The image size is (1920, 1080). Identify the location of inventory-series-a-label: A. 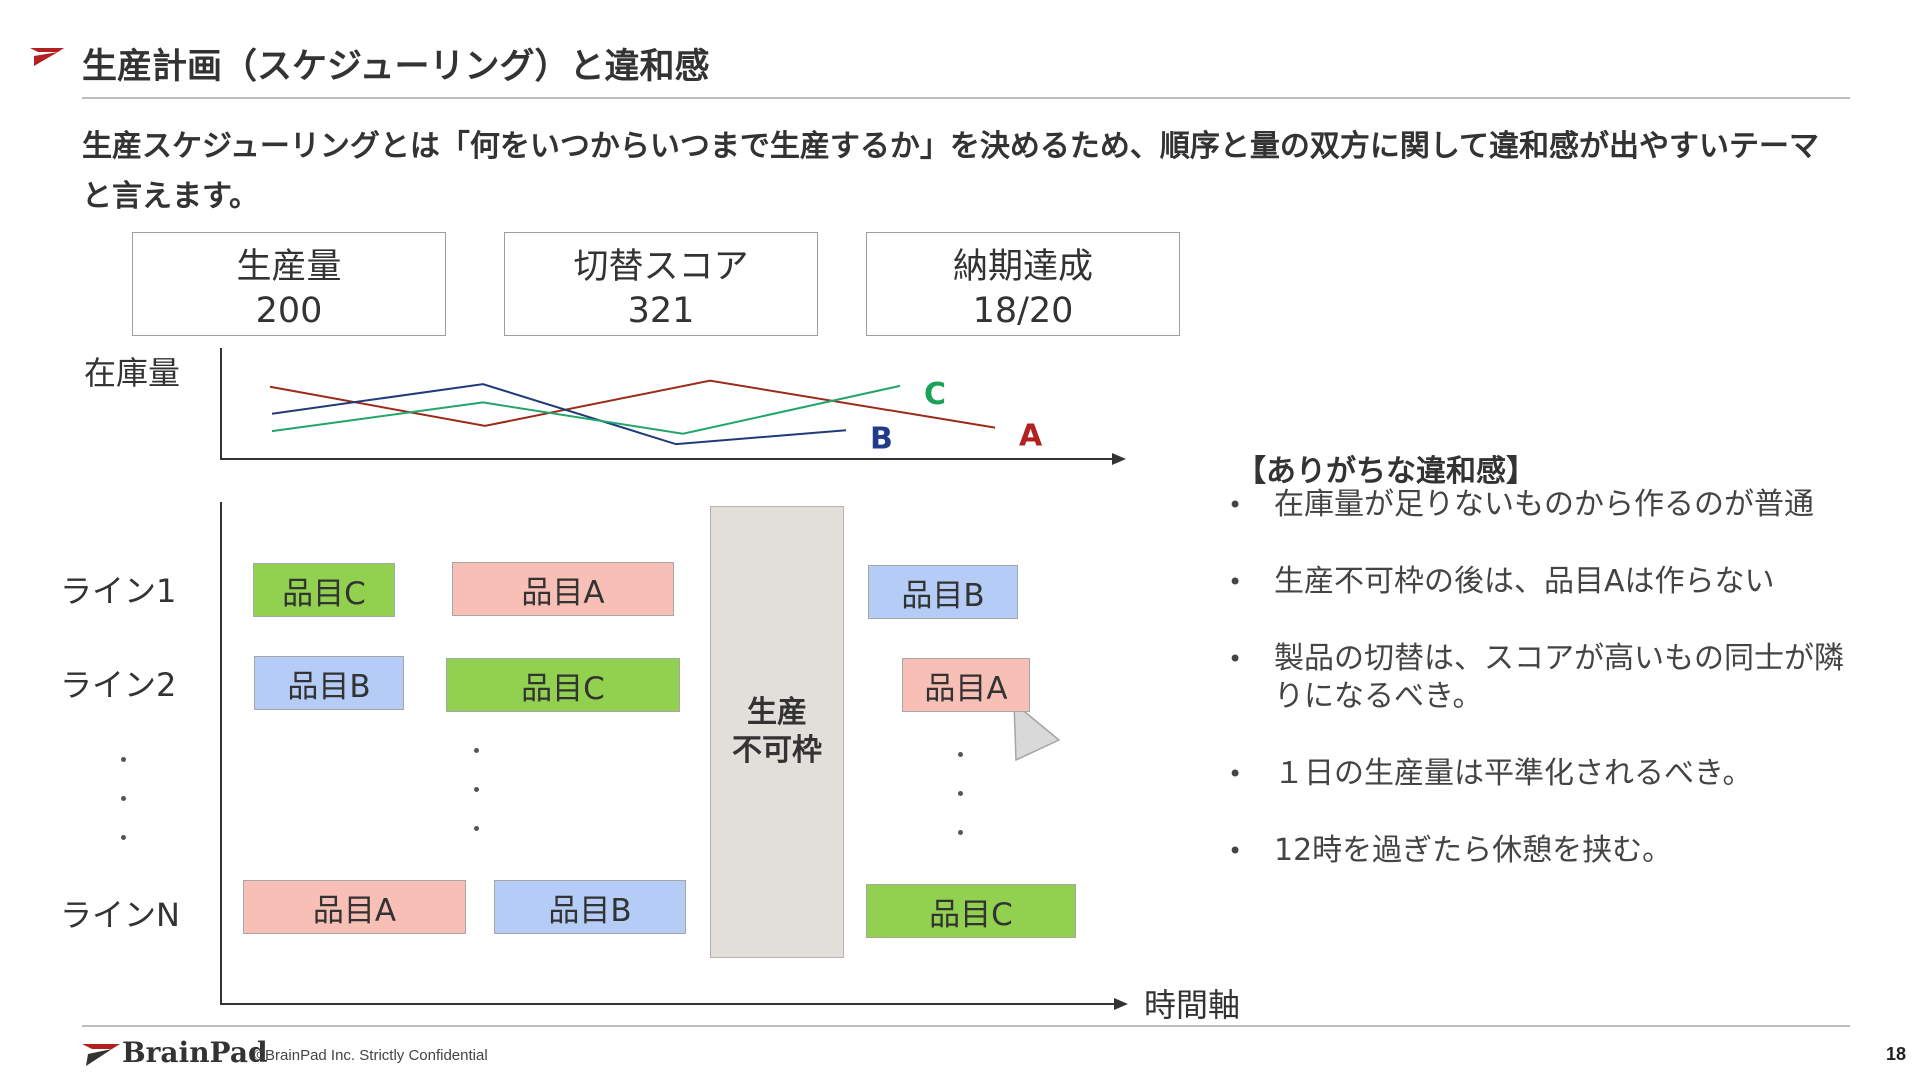
(1031, 436).